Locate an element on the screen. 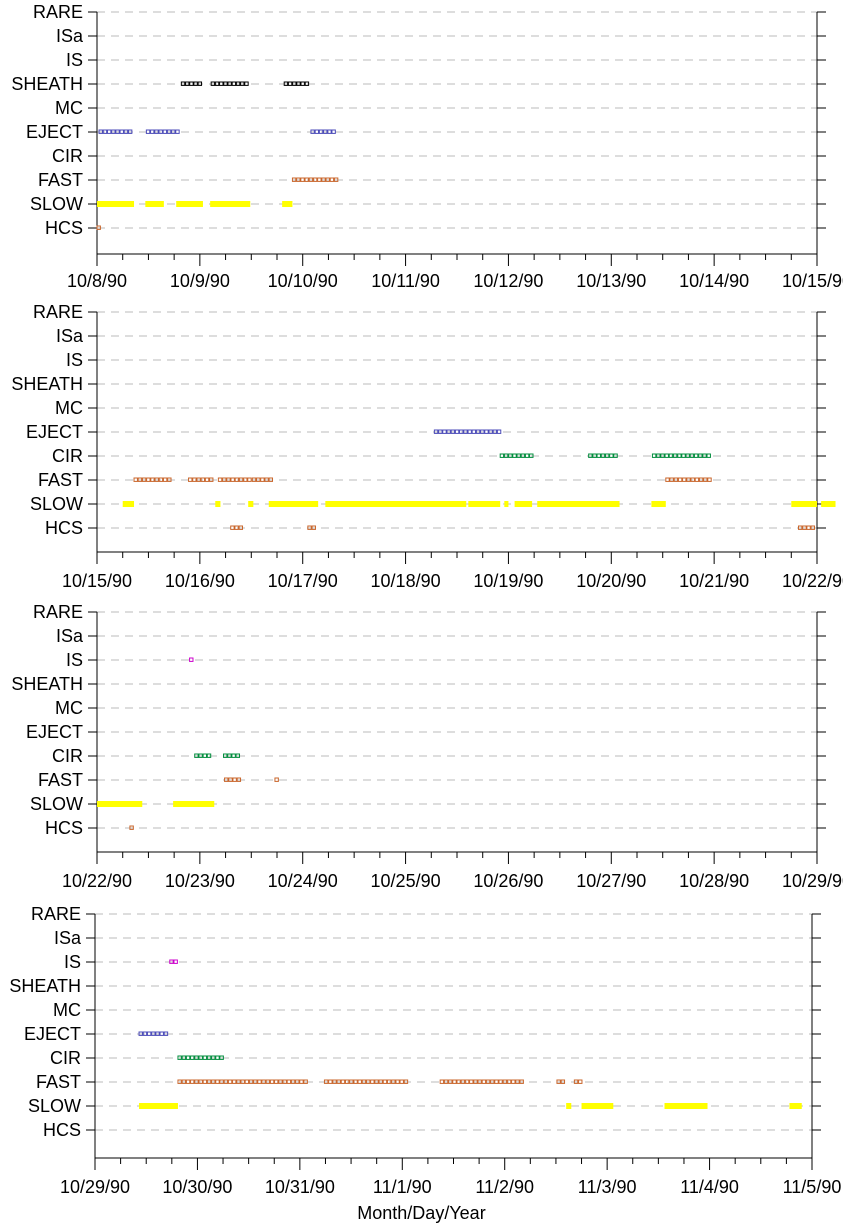 Image resolution: width=843 pixels, height=1231 pixels. is-marker is located at coordinates (191, 659).